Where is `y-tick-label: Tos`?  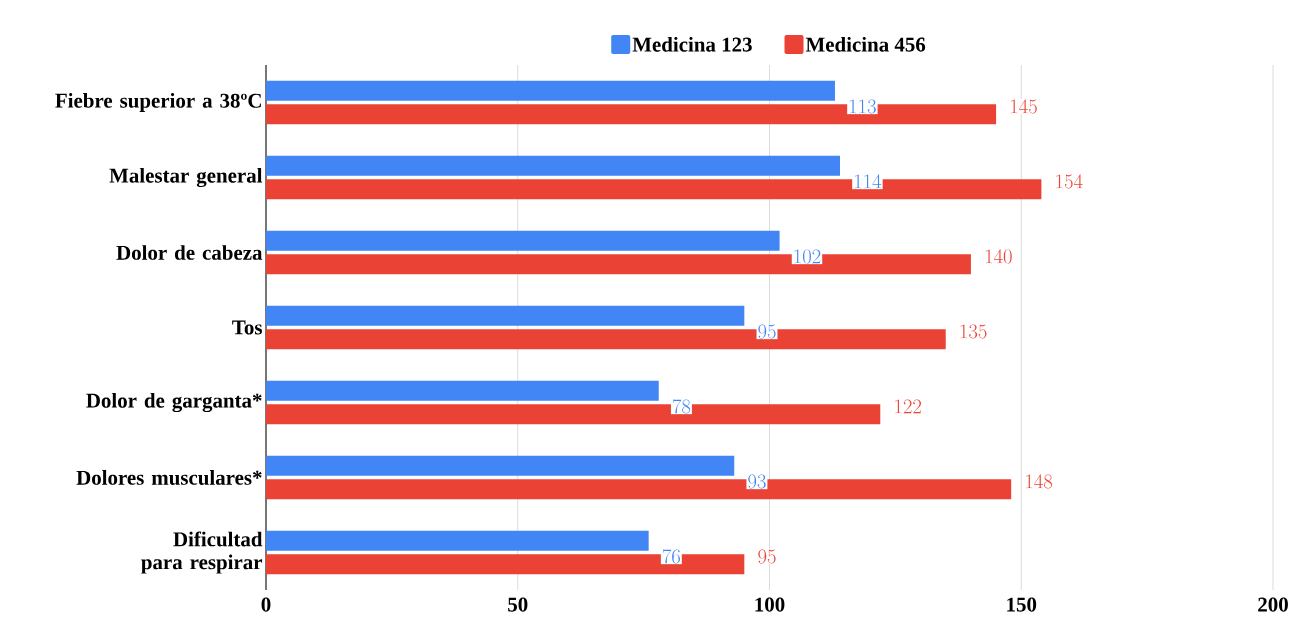
y-tick-label: Tos is located at coordinates (247, 327).